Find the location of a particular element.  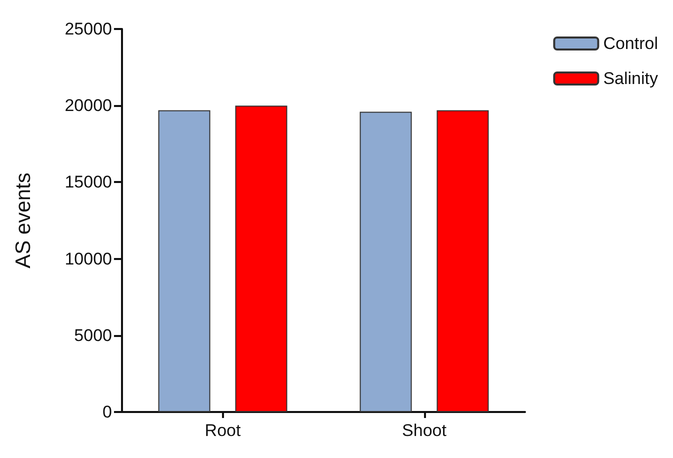

legend-label: Control is located at coordinates (630, 43).